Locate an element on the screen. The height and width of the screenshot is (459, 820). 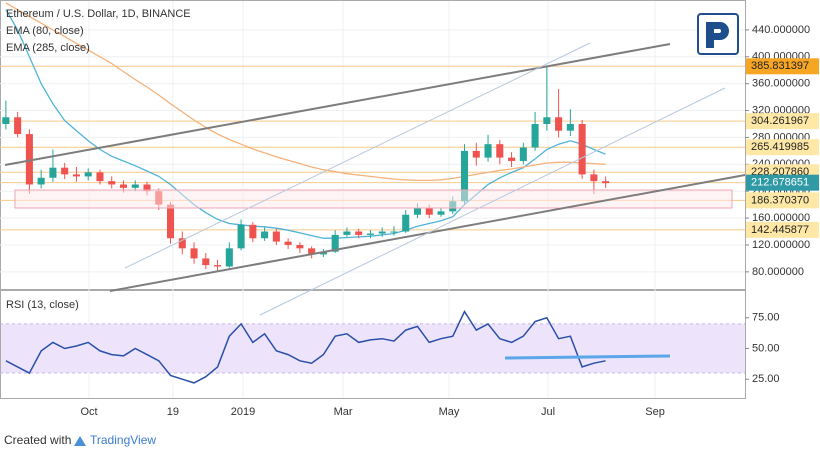
y-tick-label: 80.000000 is located at coordinates (778, 272).